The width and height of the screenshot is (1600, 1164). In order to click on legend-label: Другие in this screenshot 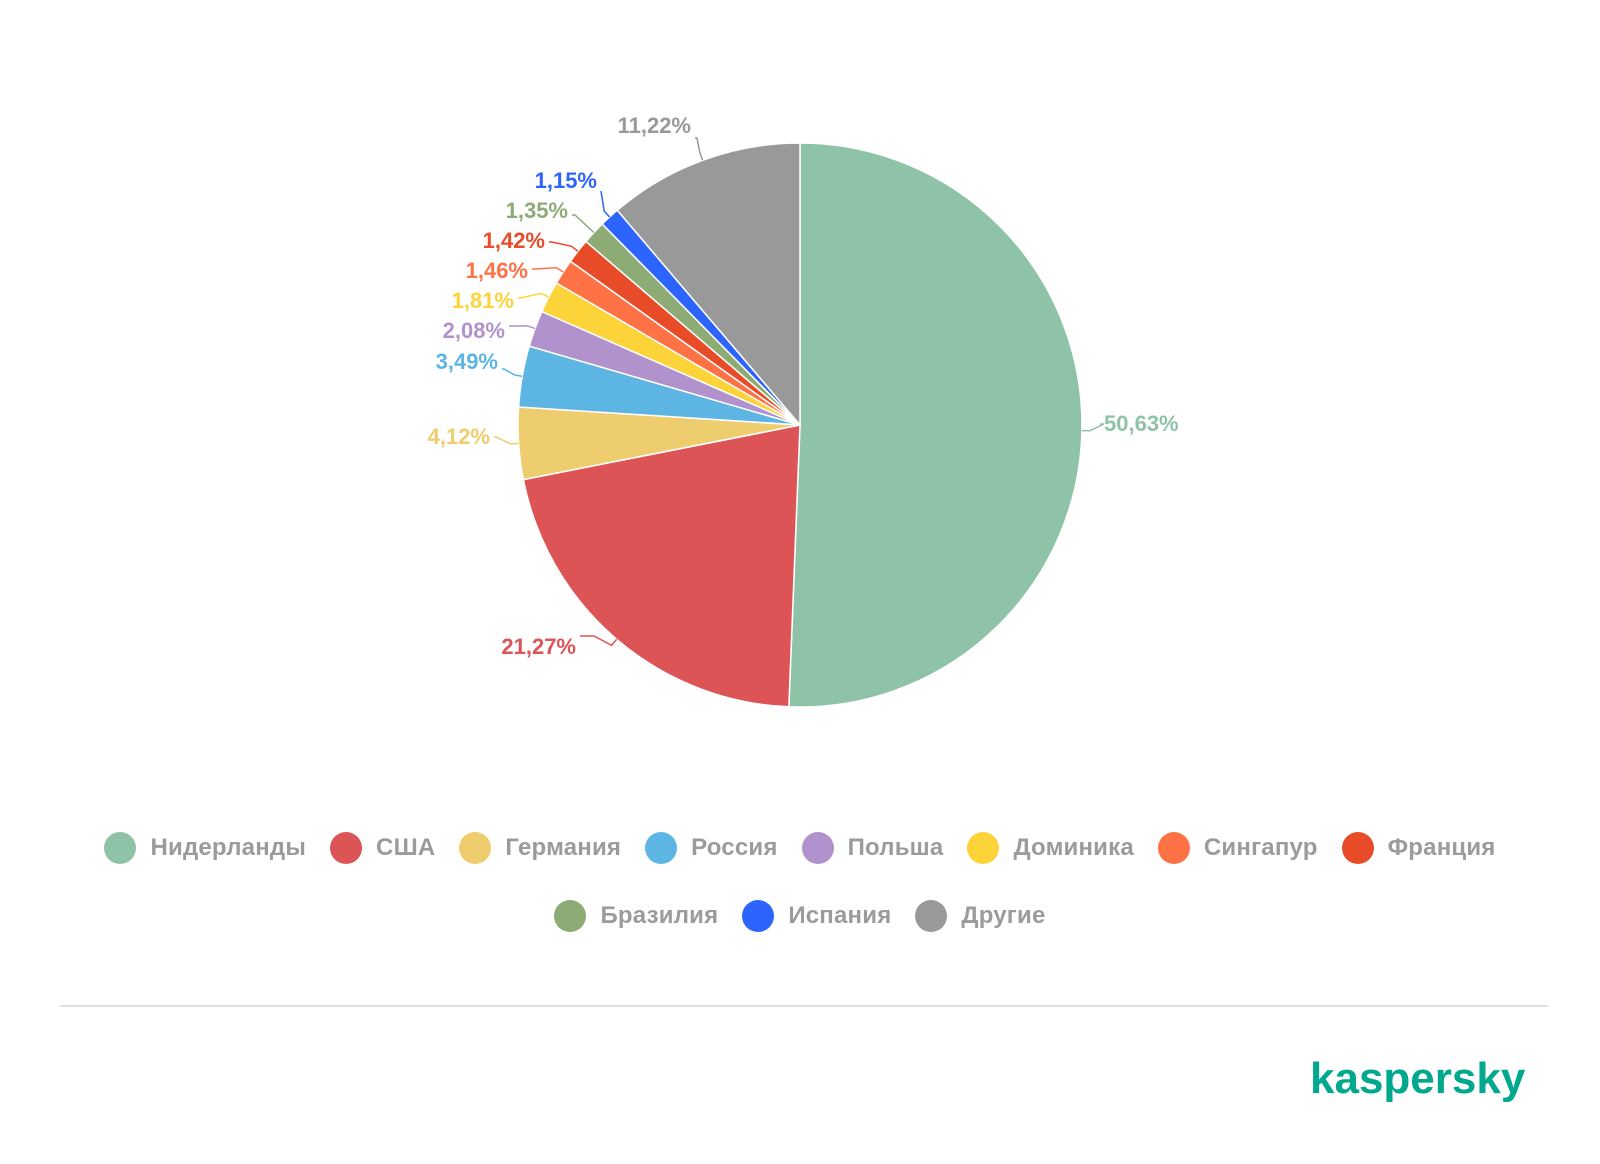, I will do `click(1003, 915)`.